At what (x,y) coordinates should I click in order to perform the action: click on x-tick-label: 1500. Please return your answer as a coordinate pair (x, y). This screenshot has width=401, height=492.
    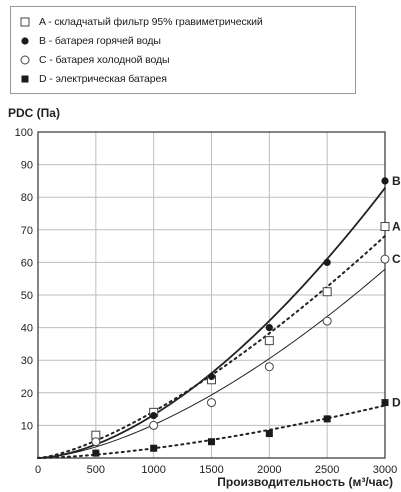
    Looking at the image, I should click on (211, 470).